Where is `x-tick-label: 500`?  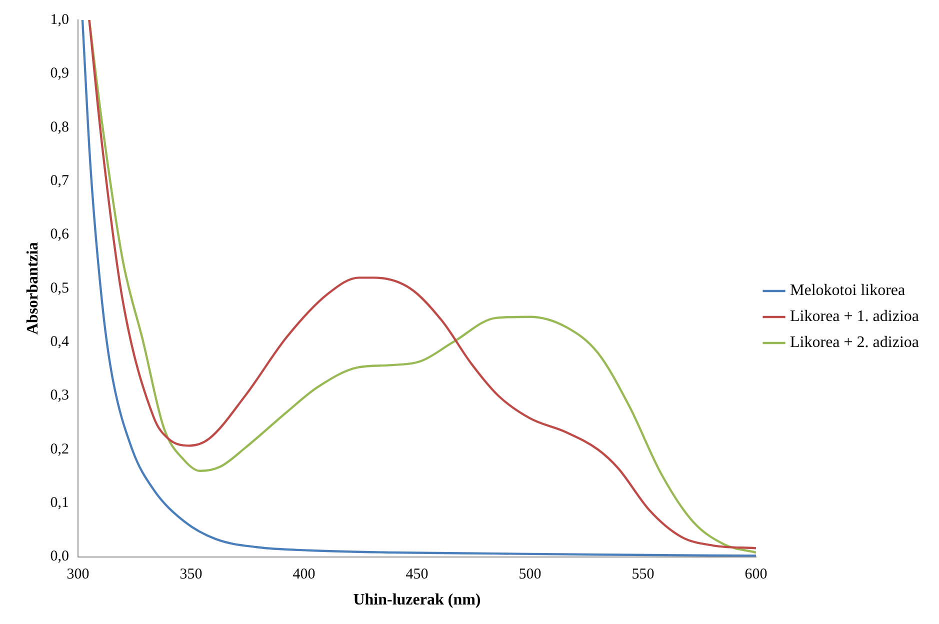 x-tick-label: 500 is located at coordinates (530, 574).